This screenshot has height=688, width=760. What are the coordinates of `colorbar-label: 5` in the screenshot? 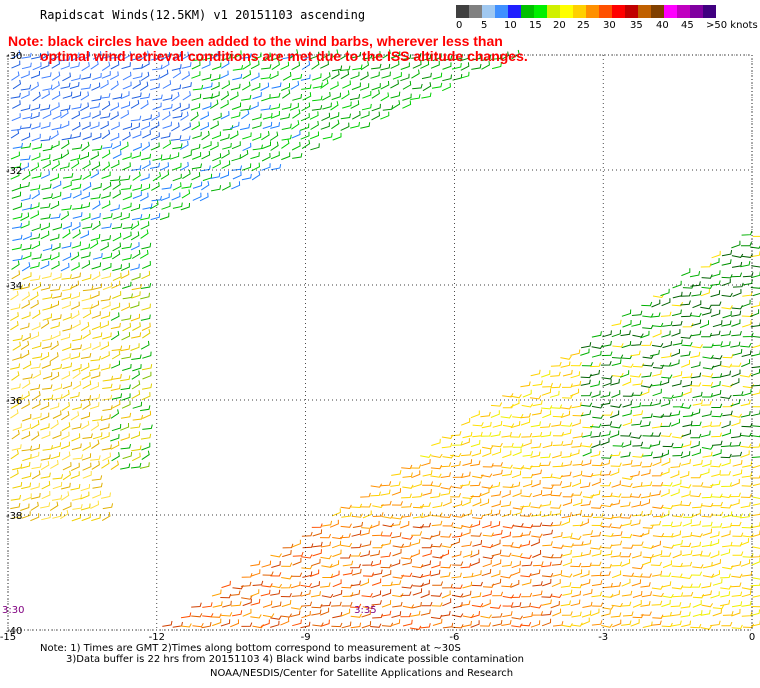 It's located at (484, 25).